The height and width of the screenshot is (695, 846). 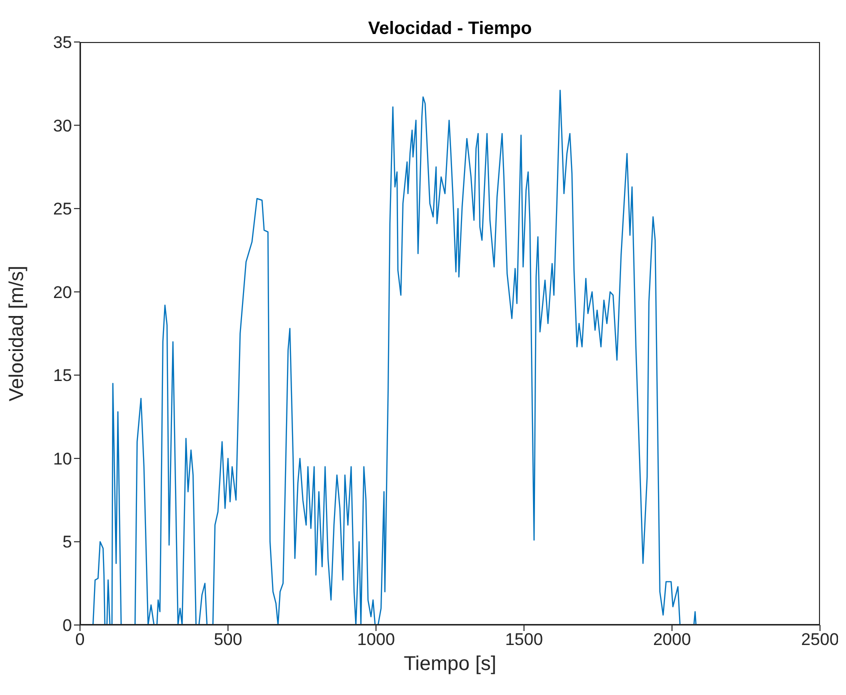 What do you see at coordinates (67, 626) in the screenshot?
I see `y-tick-label: 0` at bounding box center [67, 626].